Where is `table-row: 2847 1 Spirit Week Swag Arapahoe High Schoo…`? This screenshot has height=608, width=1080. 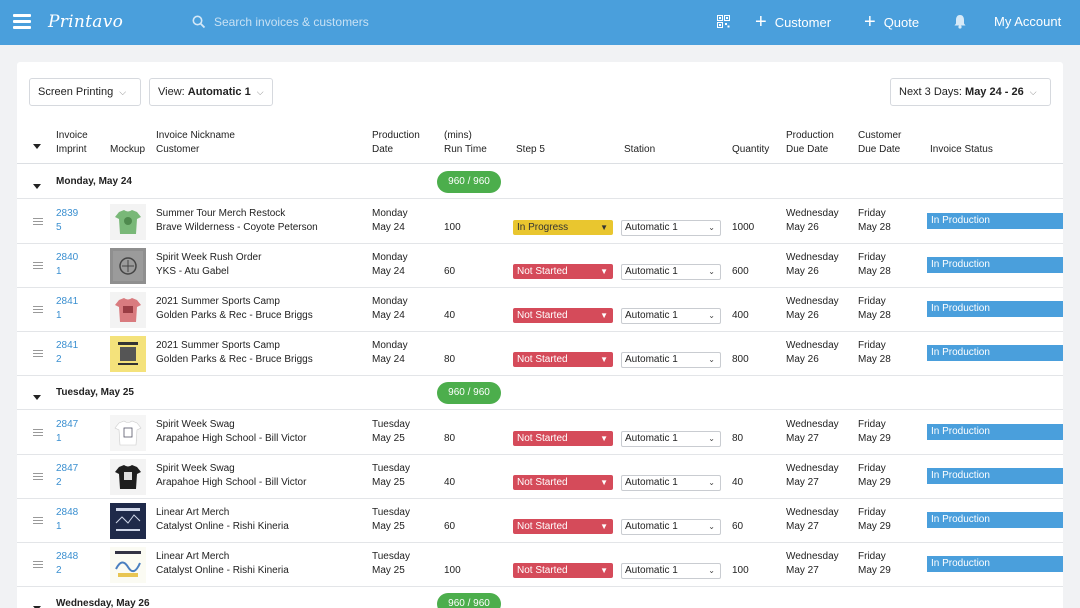 table-row: 2847 1 Spirit Week Swag Arapahoe High Schoo… is located at coordinates (540, 433).